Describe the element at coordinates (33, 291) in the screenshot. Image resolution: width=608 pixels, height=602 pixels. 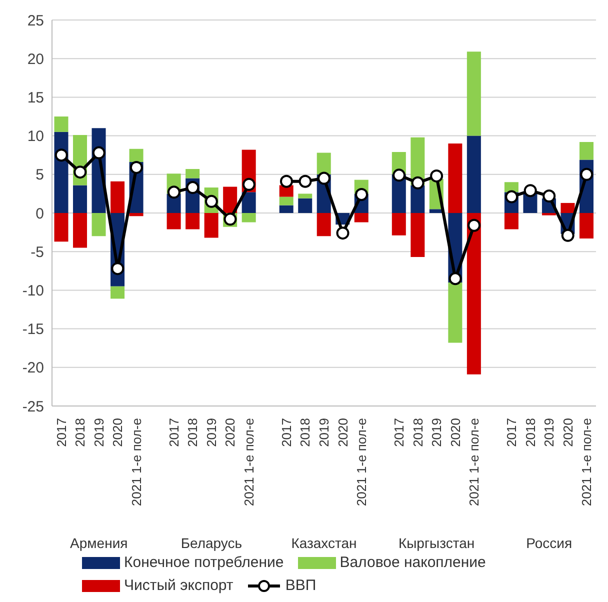
I see `y-tick-label: -10` at that location.